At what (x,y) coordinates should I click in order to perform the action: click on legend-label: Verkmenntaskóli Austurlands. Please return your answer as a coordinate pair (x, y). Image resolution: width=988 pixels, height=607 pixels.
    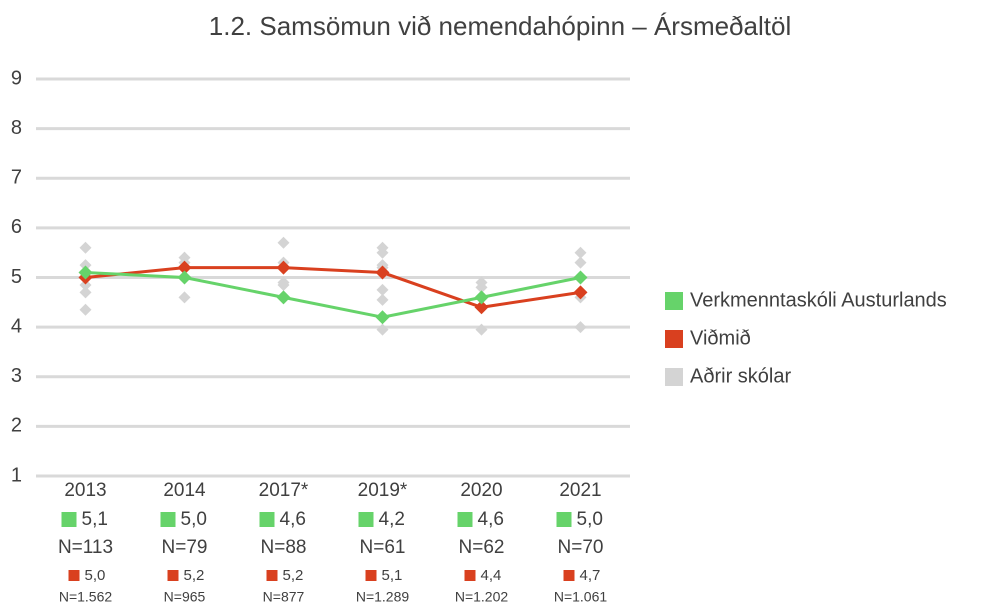
    Looking at the image, I should click on (818, 300).